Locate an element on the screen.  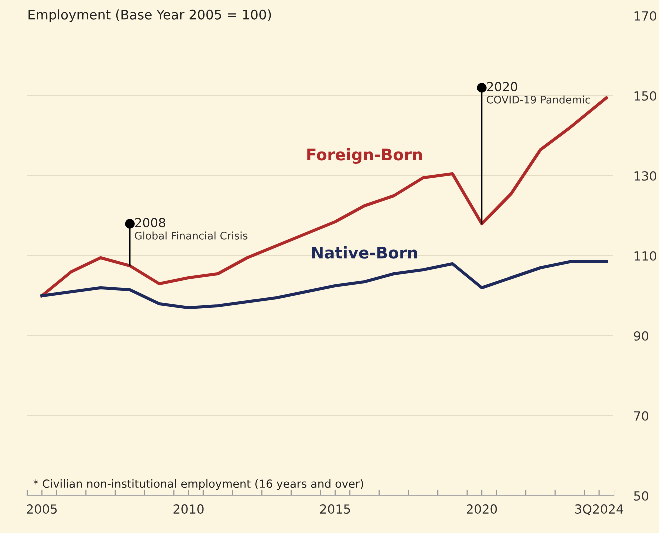
annotation: * Civilian non-institutional employment (16 years and over) is located at coordinates (199, 484).